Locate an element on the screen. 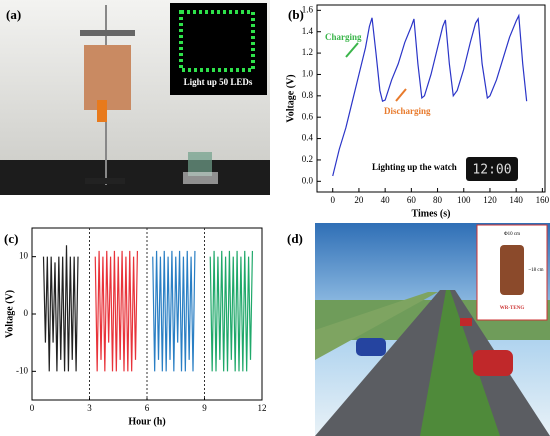 The width and height of the screenshot is (550, 436). x-tick-label: 12 is located at coordinates (262, 408).